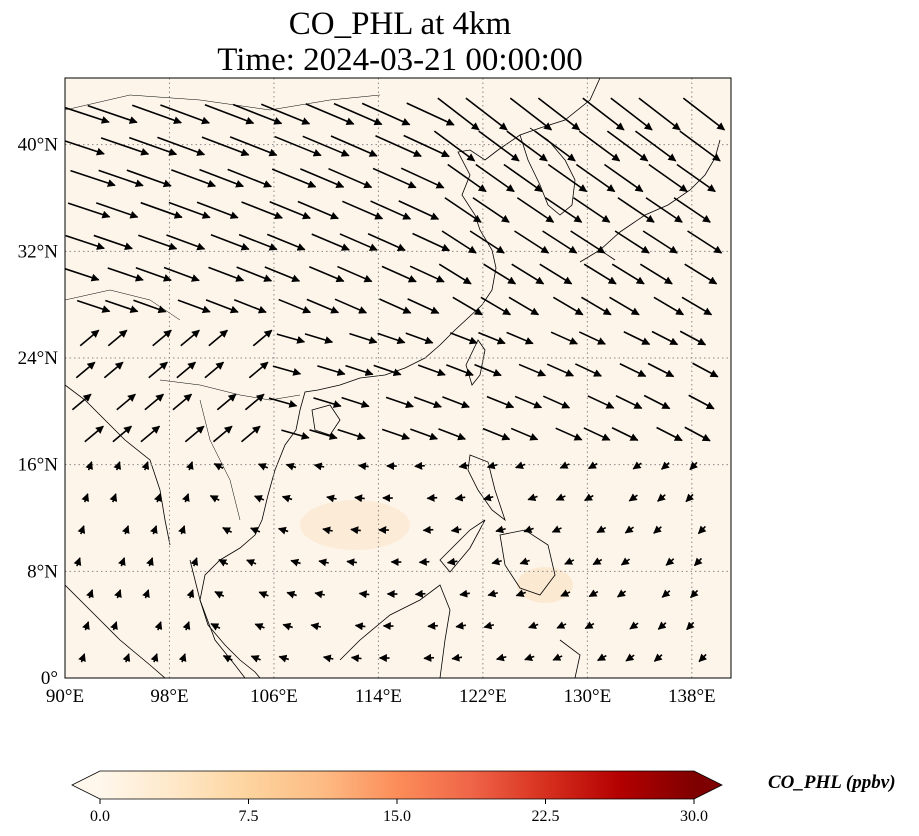 Image resolution: width=919 pixels, height=836 pixels. I want to click on longitude-tick-label: 106°E, so click(274, 696).